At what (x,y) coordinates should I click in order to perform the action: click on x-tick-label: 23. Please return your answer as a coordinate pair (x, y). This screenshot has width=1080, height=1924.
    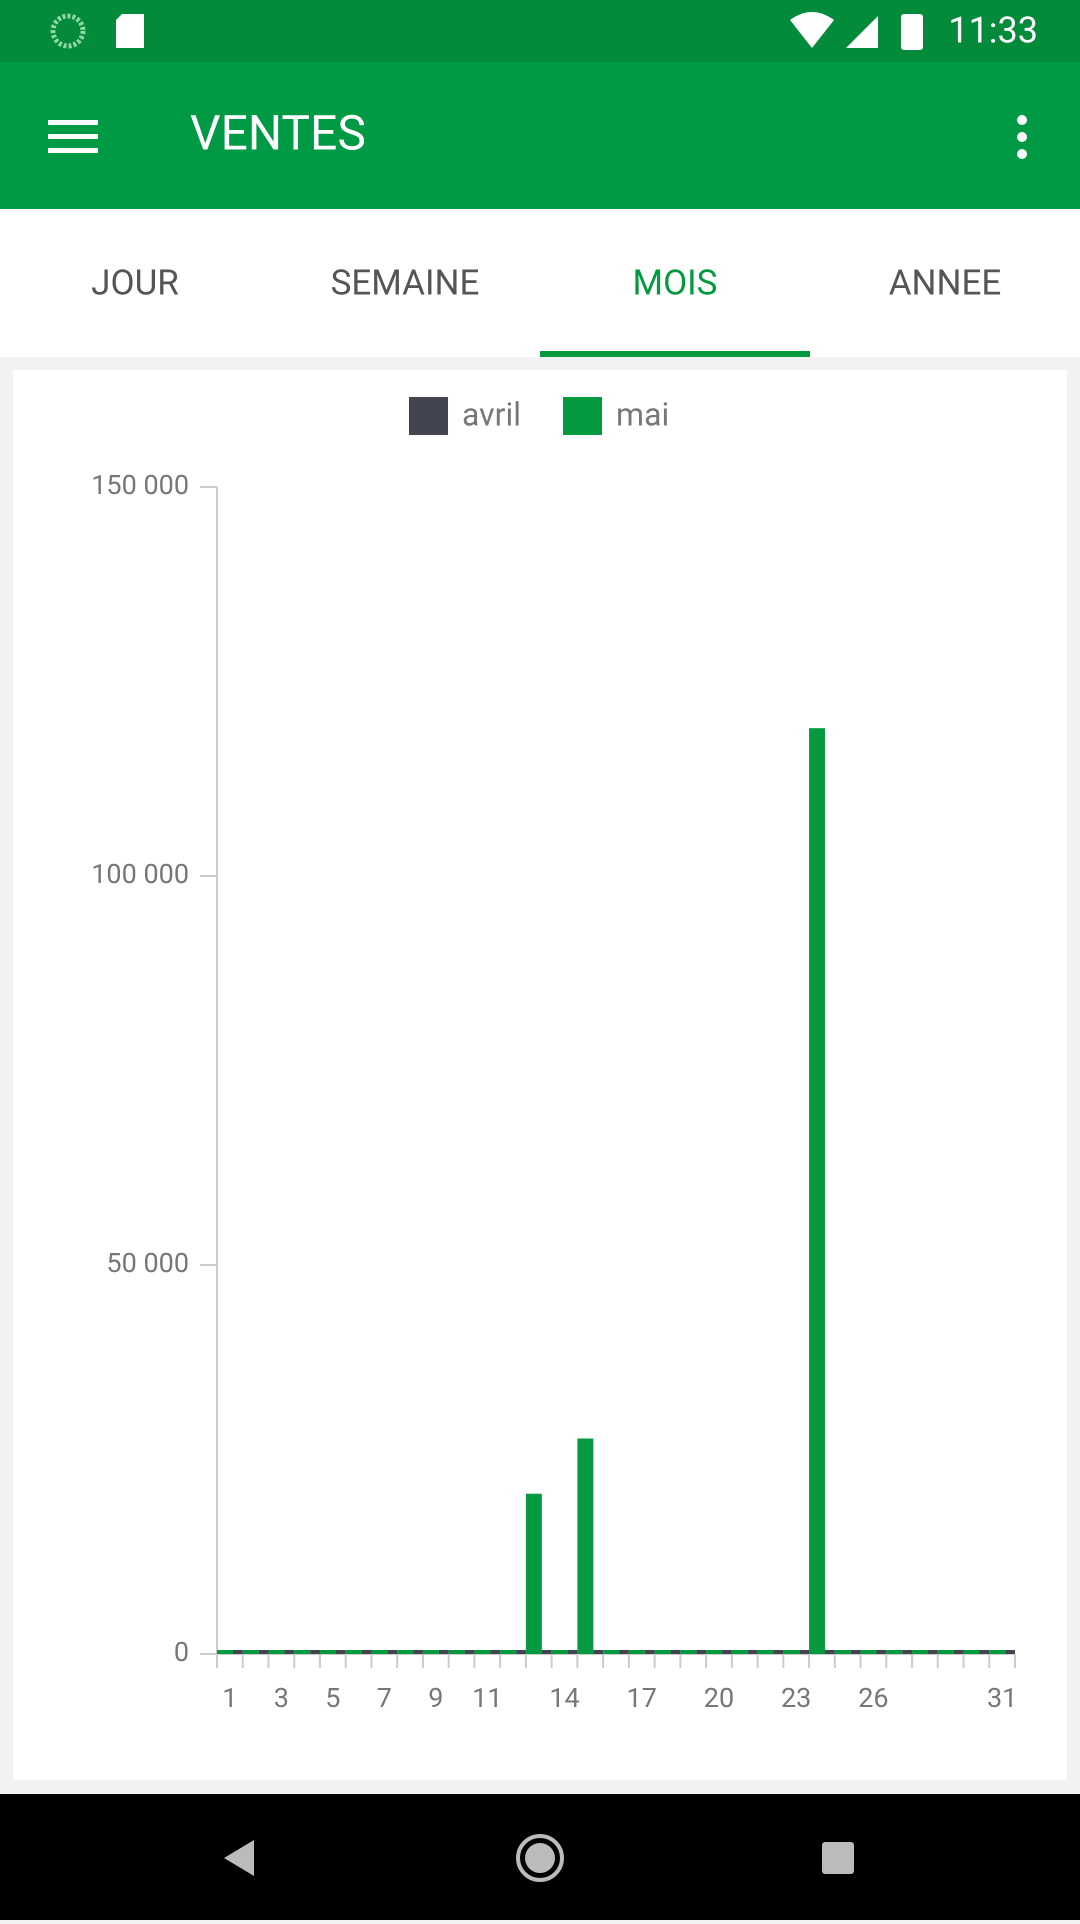
    Looking at the image, I should click on (796, 1698).